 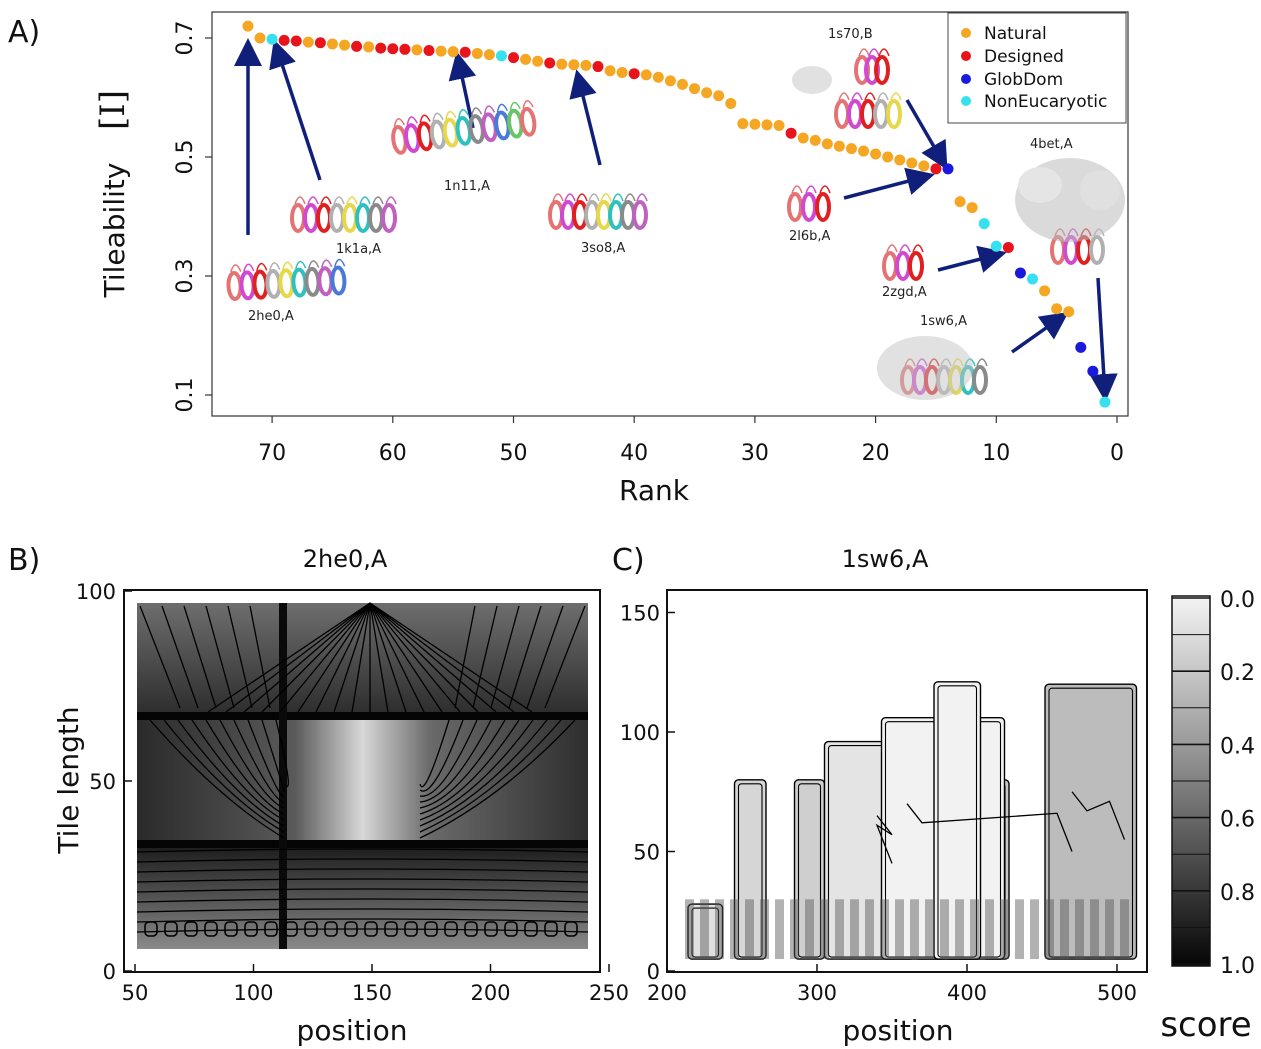 I want to click on legend-natural: Natural, so click(x=1015, y=34).